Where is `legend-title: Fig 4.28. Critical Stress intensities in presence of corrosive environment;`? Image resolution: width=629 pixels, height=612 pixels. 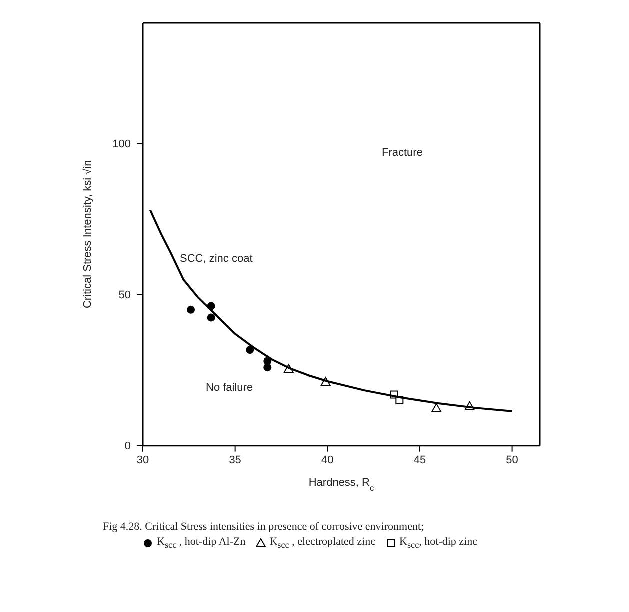
legend-title: Fig 4.28. Critical Stress intensities in presence of corrosive environment; is located at coordinates (264, 526).